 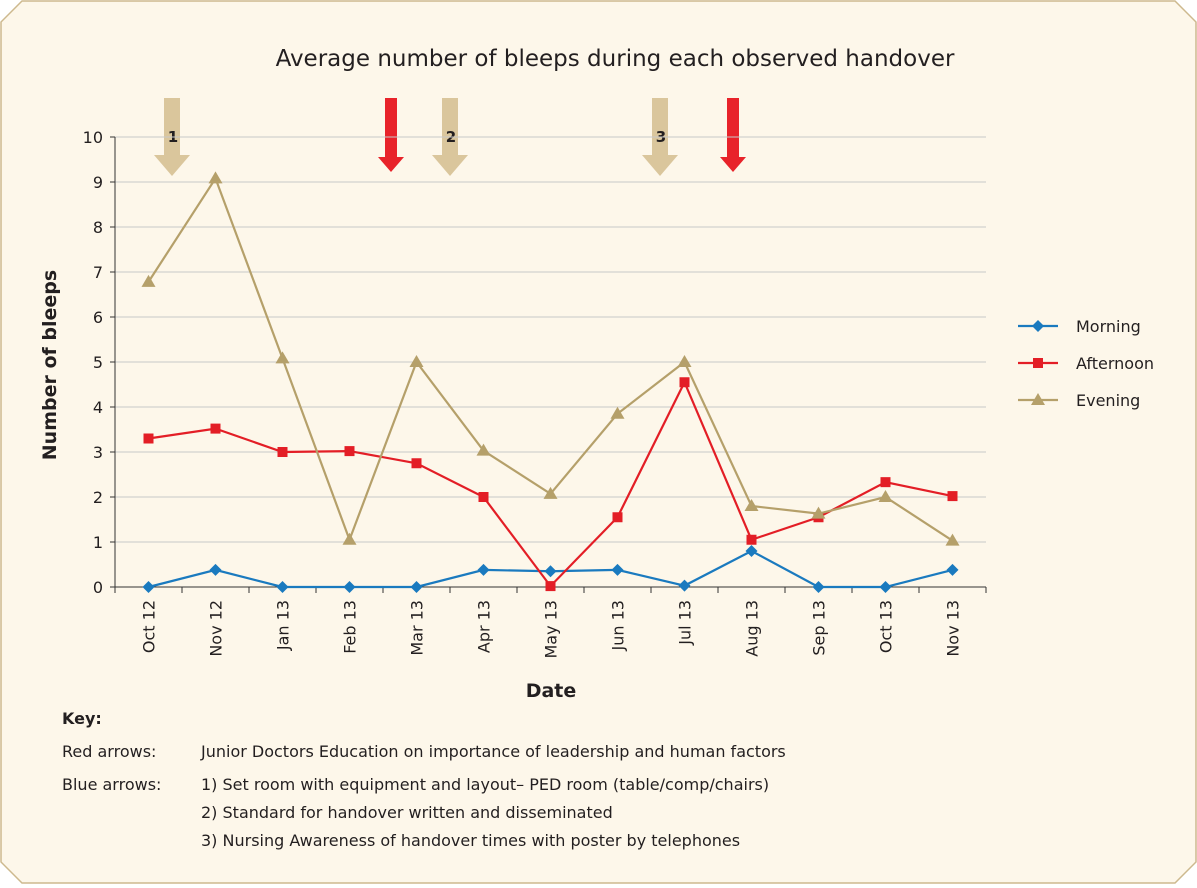 What do you see at coordinates (98, 362) in the screenshot?
I see `y-tick-label: 5` at bounding box center [98, 362].